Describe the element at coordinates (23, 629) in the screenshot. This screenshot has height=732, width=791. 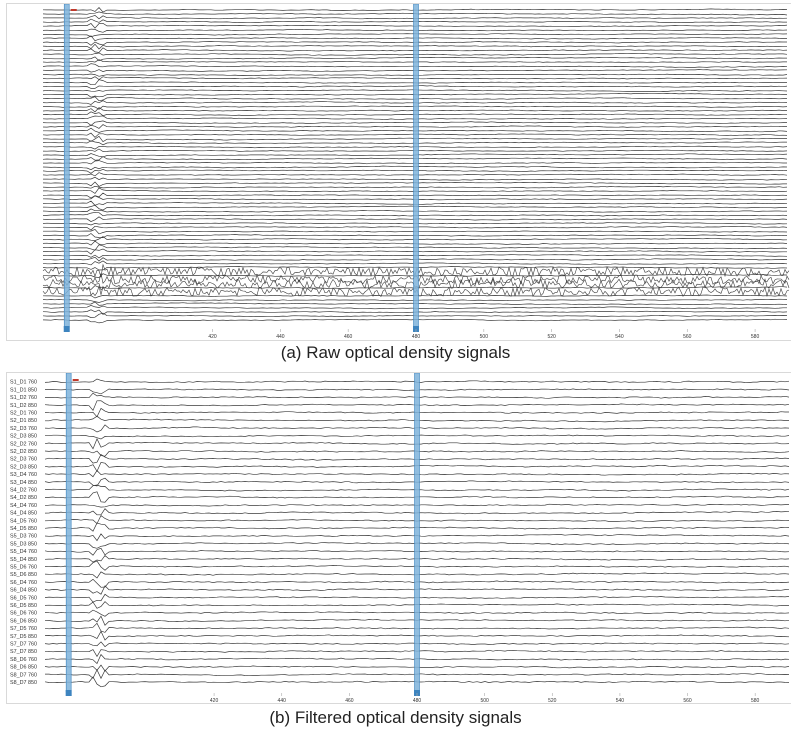
I see `channel-label: S7_D5 760` at that location.